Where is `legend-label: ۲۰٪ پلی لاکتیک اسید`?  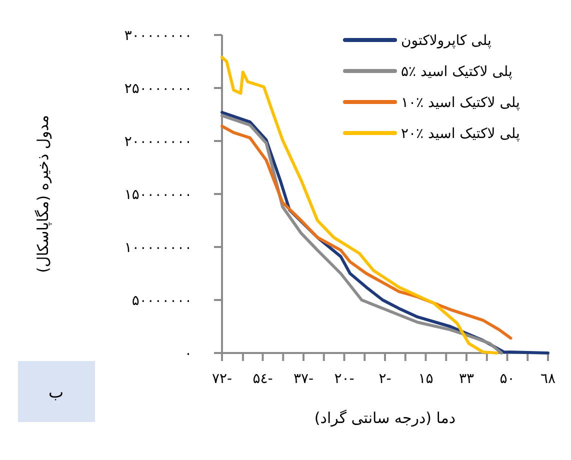 legend-label: ۲۰٪ پلی لاکتیک اسید is located at coordinates (460, 134).